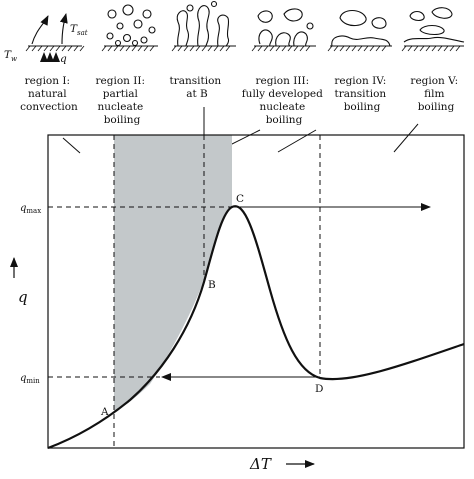  I want to click on sketch-film-boiling, so click(433, 29).